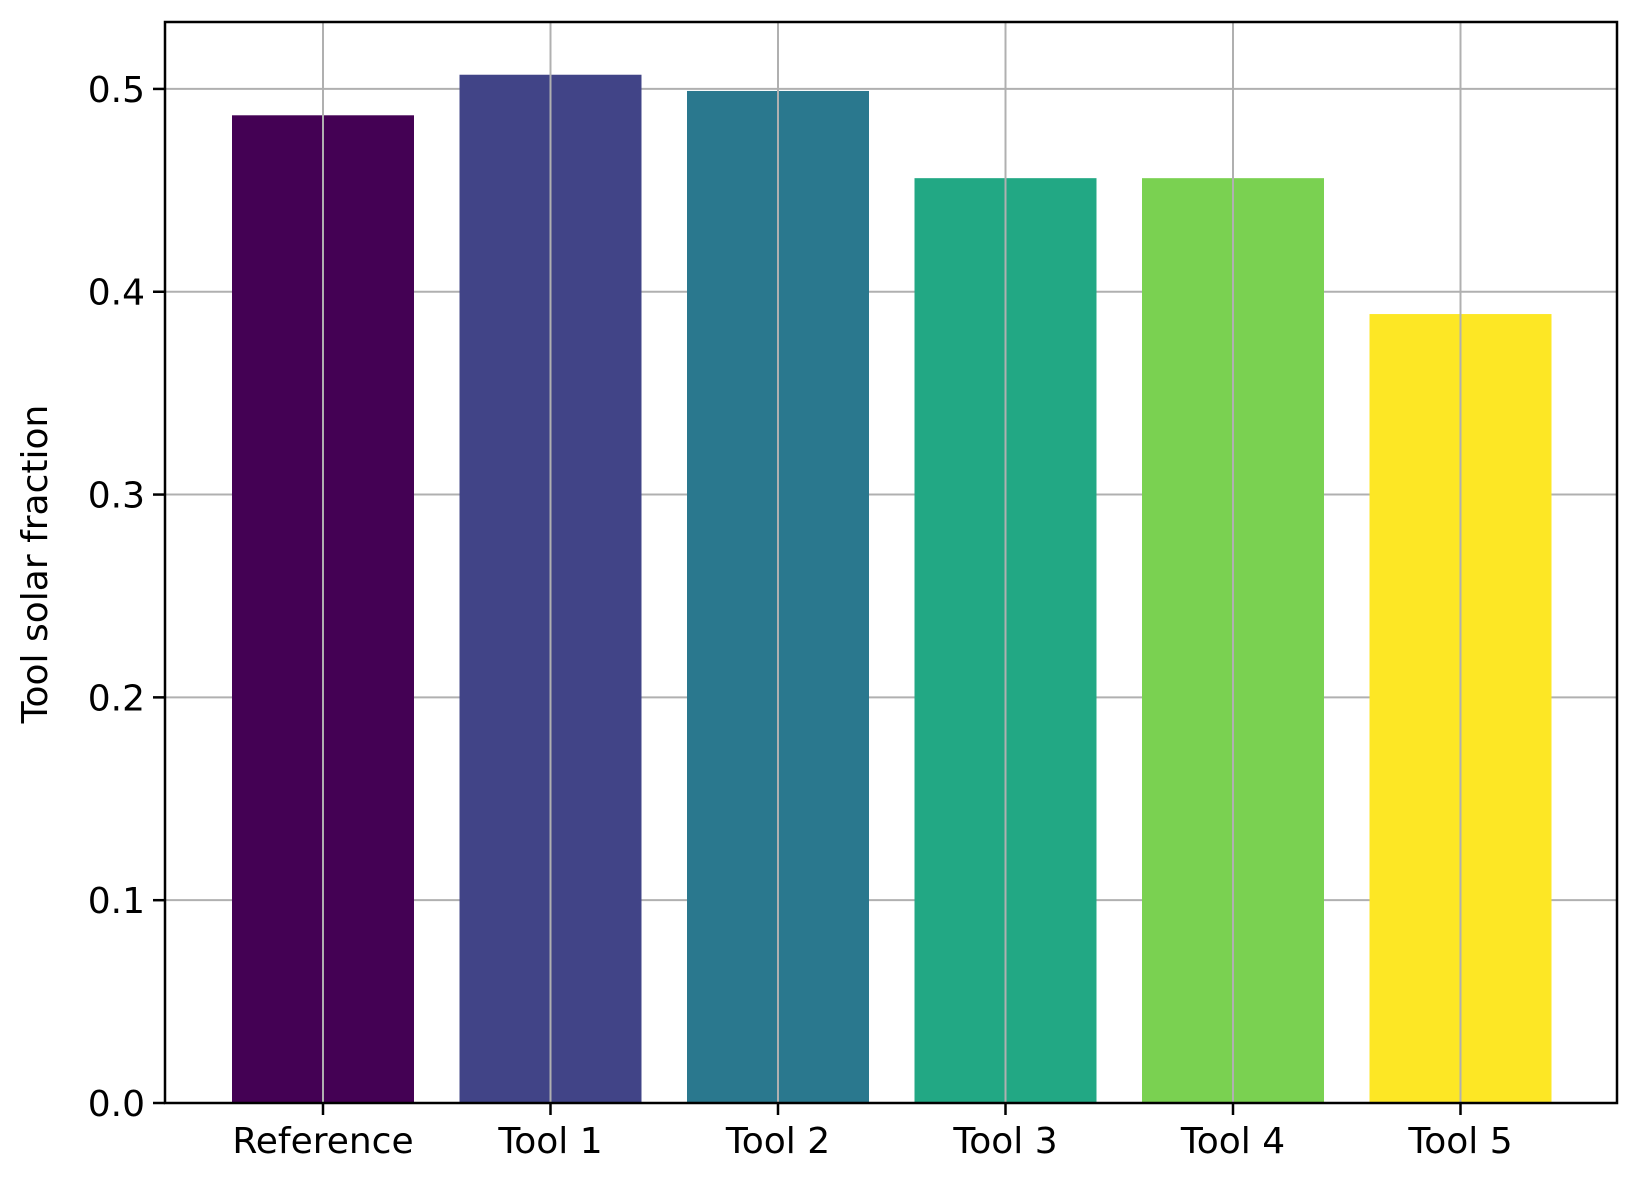  I want to click on x-tick-label: Reference, so click(322, 1141).